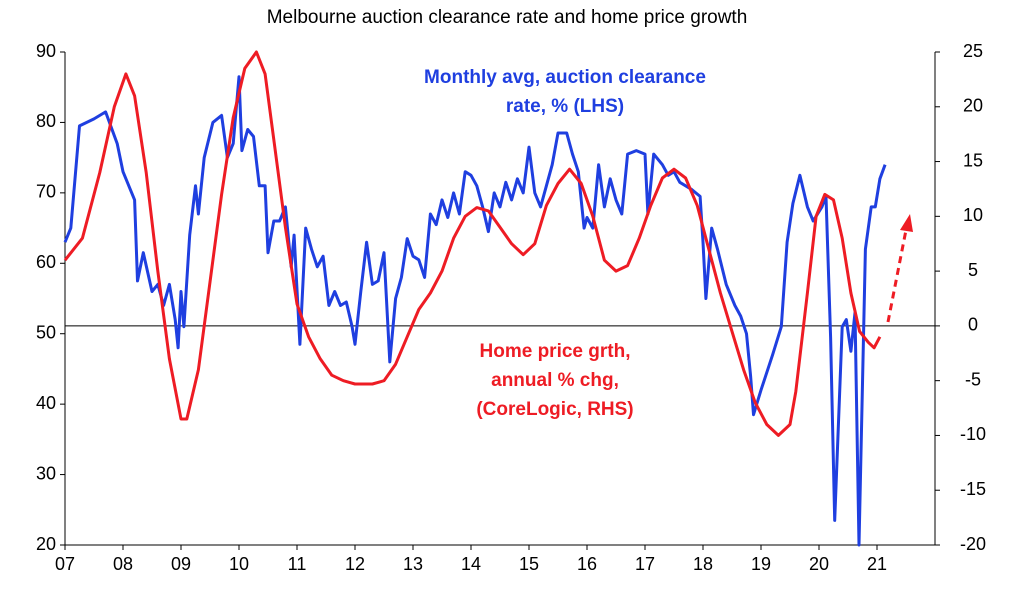  I want to click on annotation: rate, % (LHS), so click(565, 106).